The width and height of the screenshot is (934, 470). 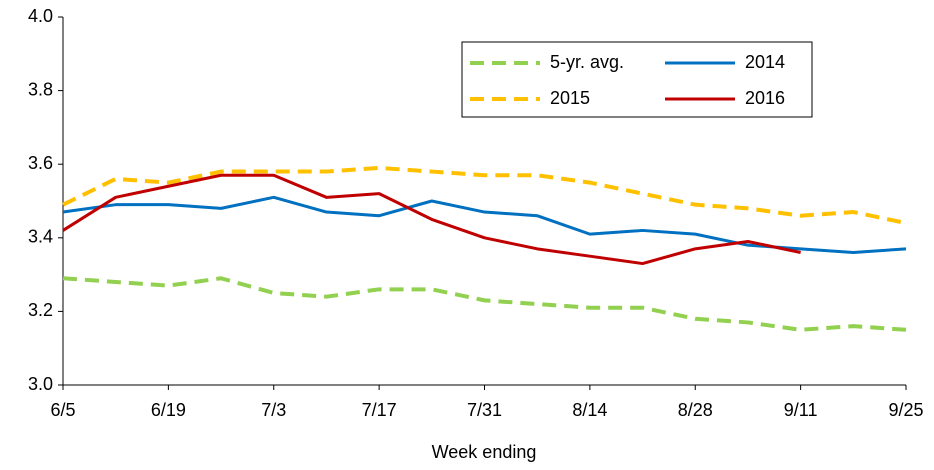 I want to click on x-tick-label: 7/3, so click(x=273, y=410).